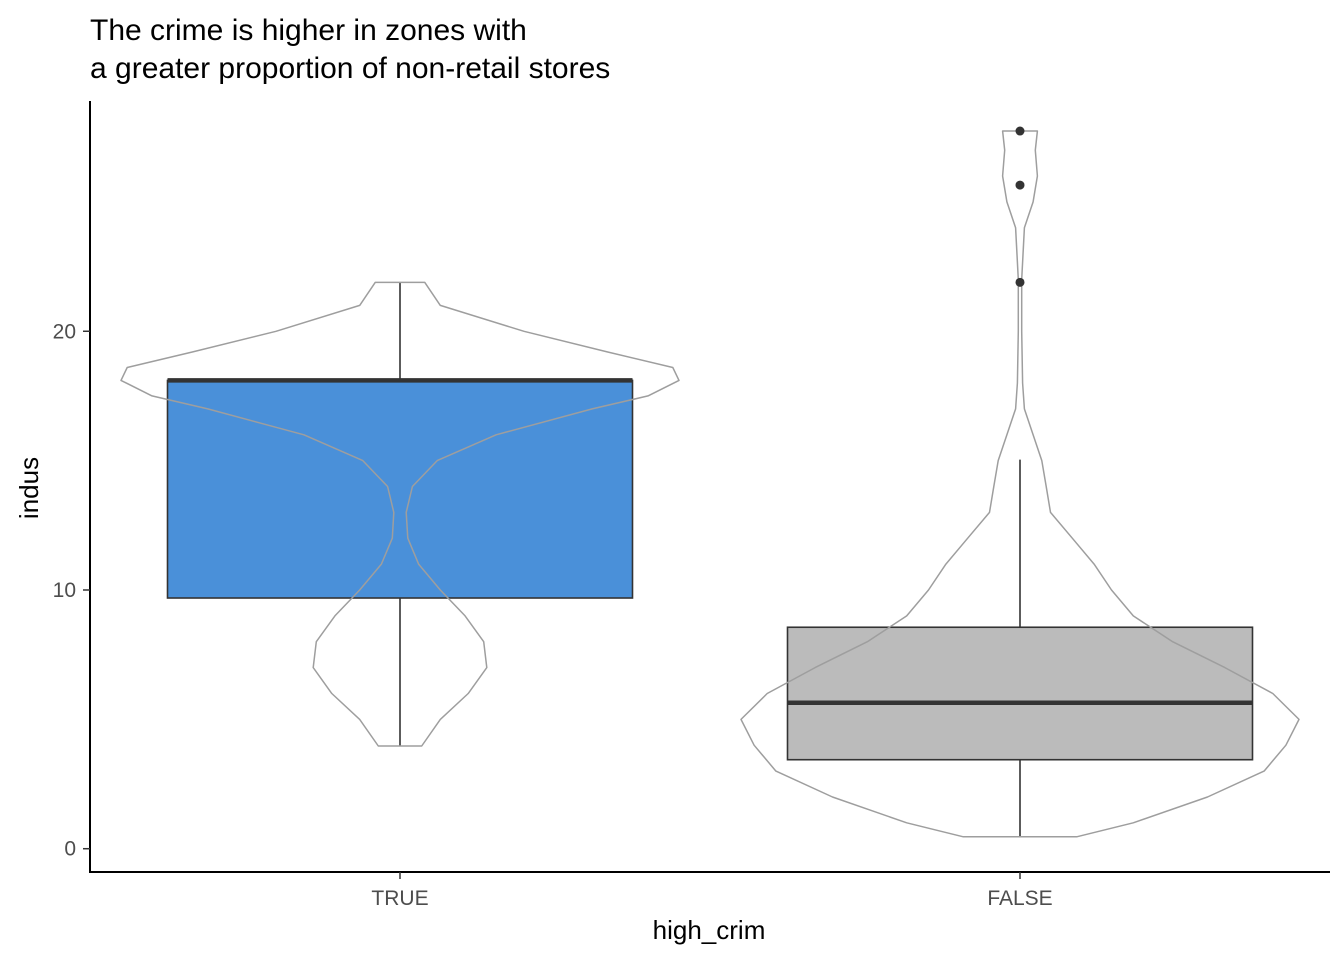 The width and height of the screenshot is (1344, 960). What do you see at coordinates (1019, 898) in the screenshot?
I see `x-tick-label: FALSE` at bounding box center [1019, 898].